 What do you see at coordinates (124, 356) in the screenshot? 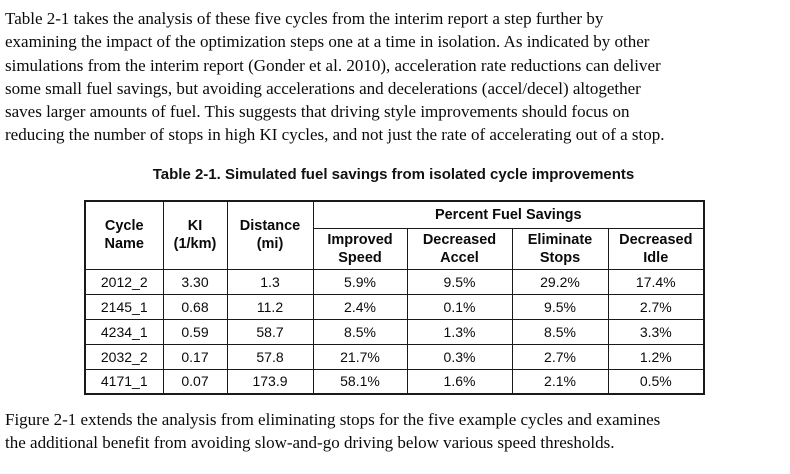
I see `cell-cycle-name: 2032_2` at bounding box center [124, 356].